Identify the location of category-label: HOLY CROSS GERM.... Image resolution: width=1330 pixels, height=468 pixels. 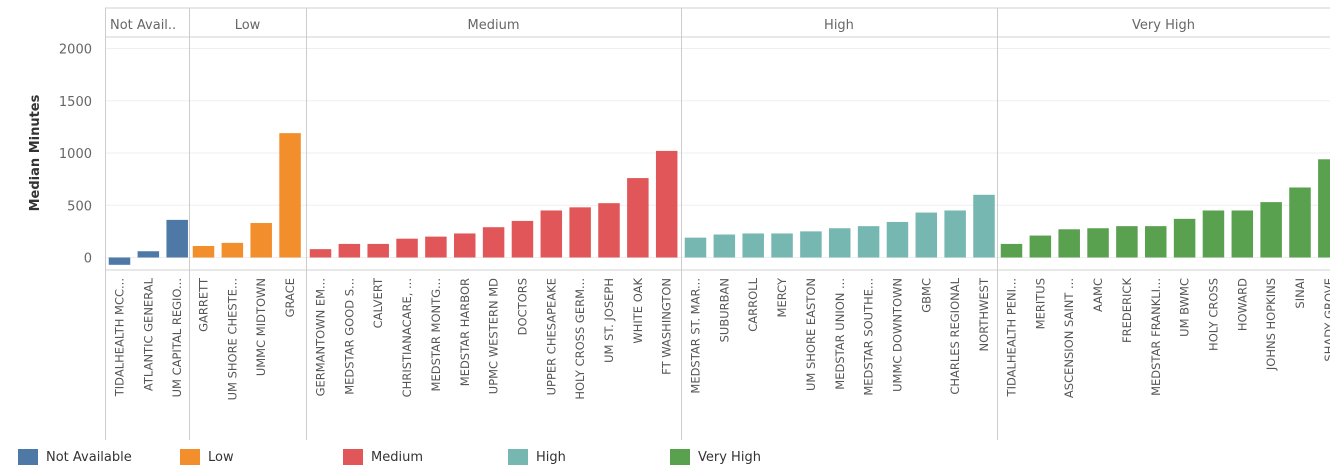
(580, 339).